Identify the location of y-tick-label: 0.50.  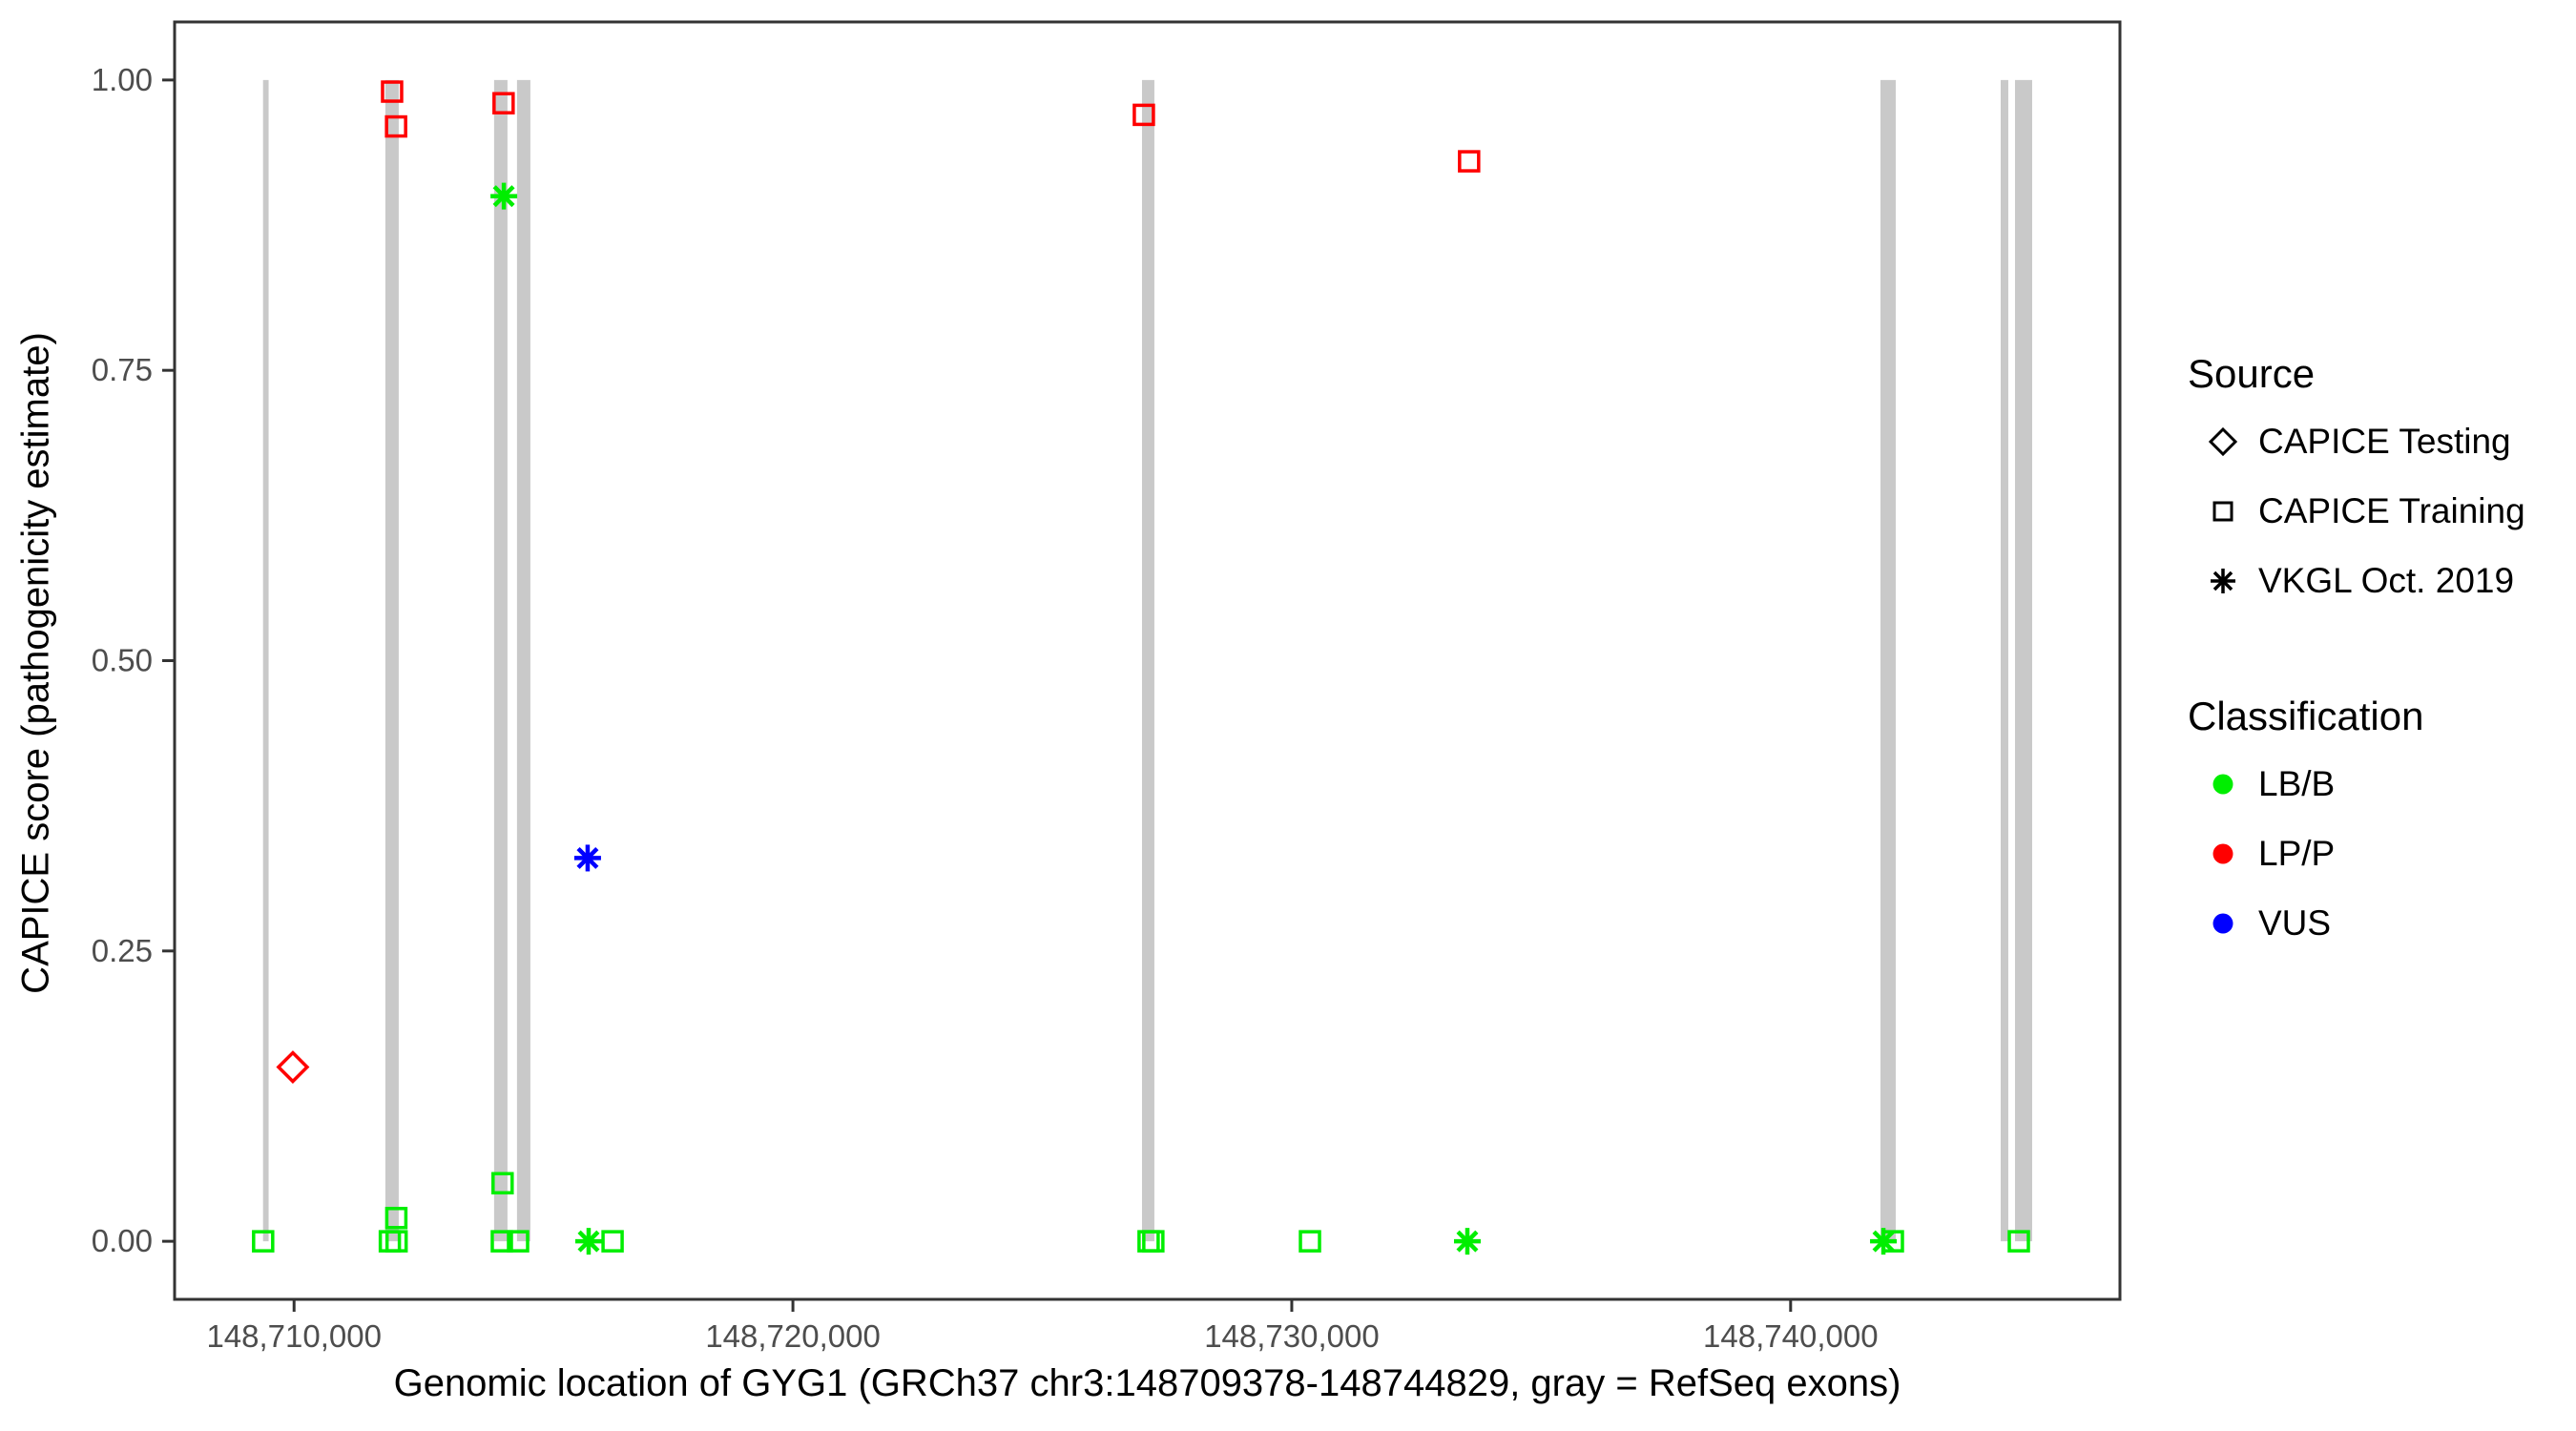
(122, 660).